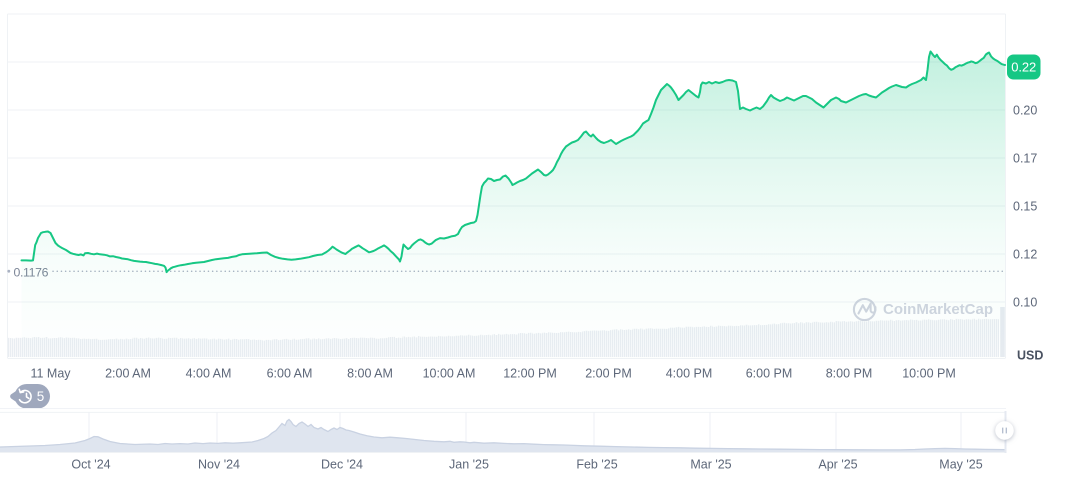 The image size is (1072, 482). Describe the element at coordinates (1030, 356) in the screenshot. I see `svg-text: USD` at that location.